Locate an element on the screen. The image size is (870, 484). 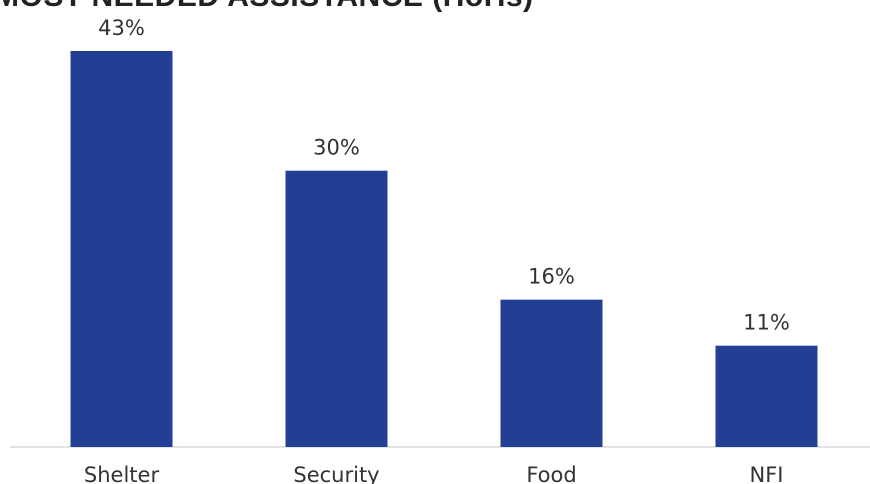
value-label-nfi: 11% is located at coordinates (766, 323).